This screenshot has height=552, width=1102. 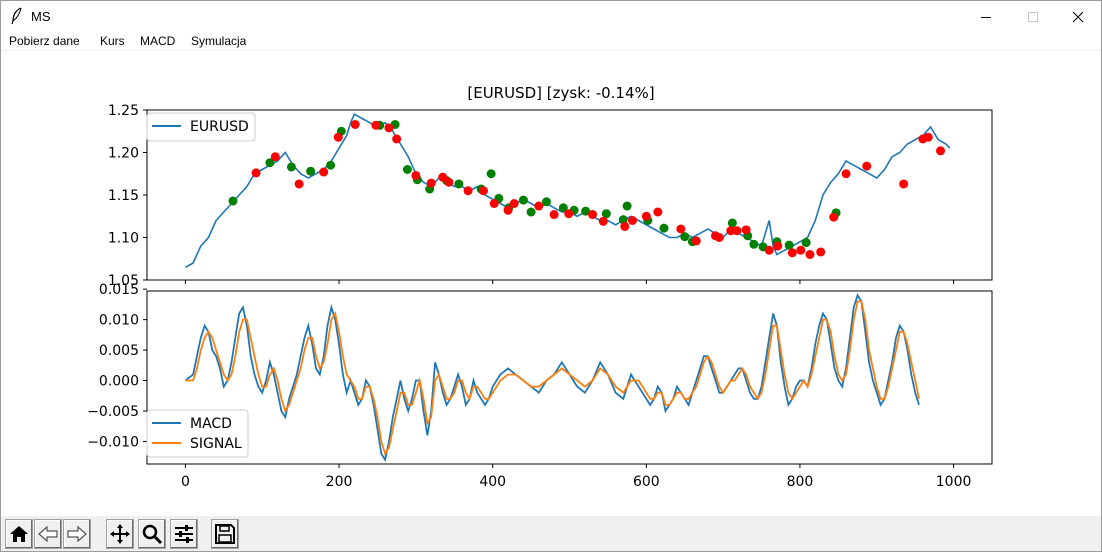 I want to click on navigation-toolbar, so click(x=551, y=533).